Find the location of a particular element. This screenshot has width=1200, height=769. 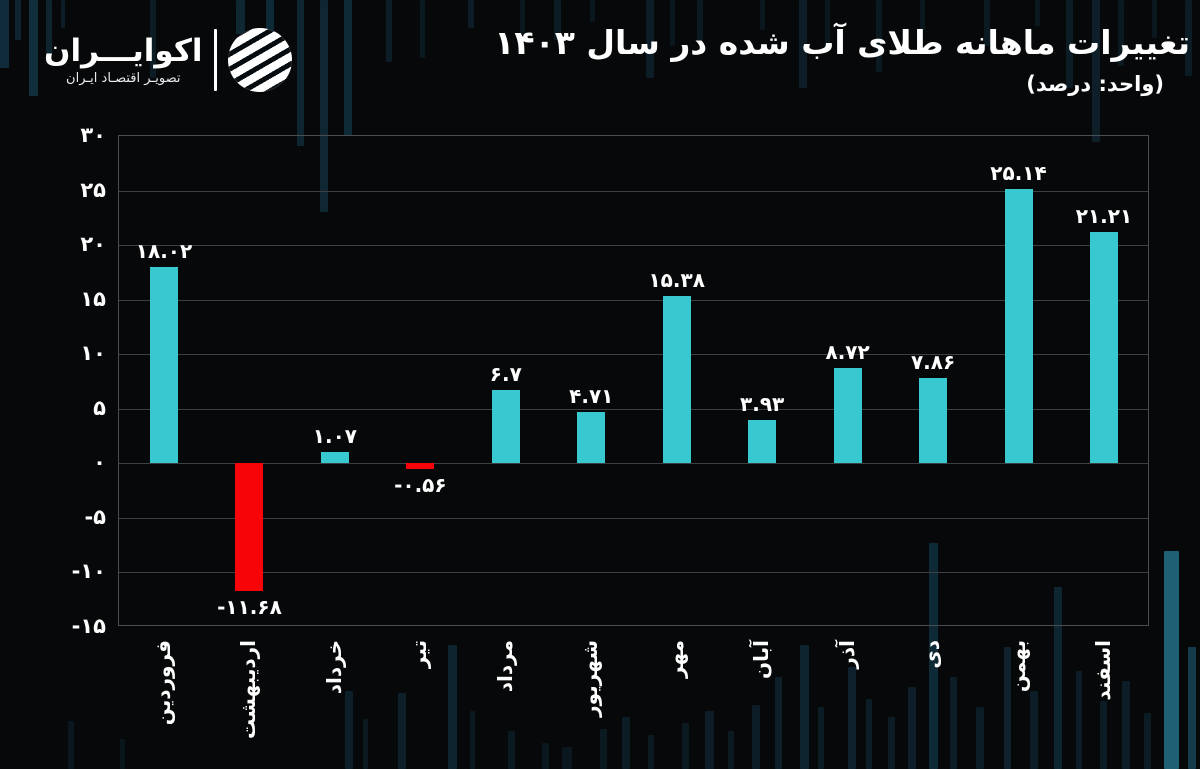

chart-unit-note: (واحد: درصد) is located at coordinates (1095, 83).